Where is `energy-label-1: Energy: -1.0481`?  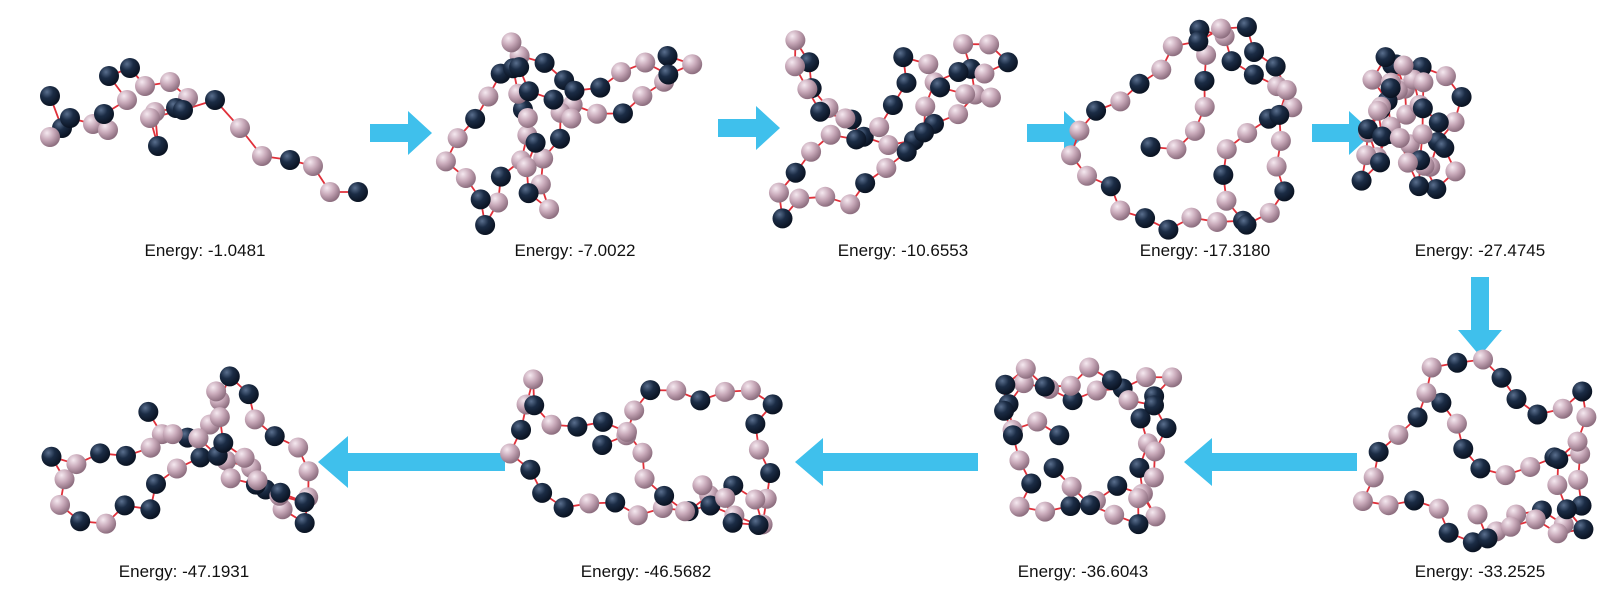 energy-label-1: Energy: -1.0481 is located at coordinates (205, 251).